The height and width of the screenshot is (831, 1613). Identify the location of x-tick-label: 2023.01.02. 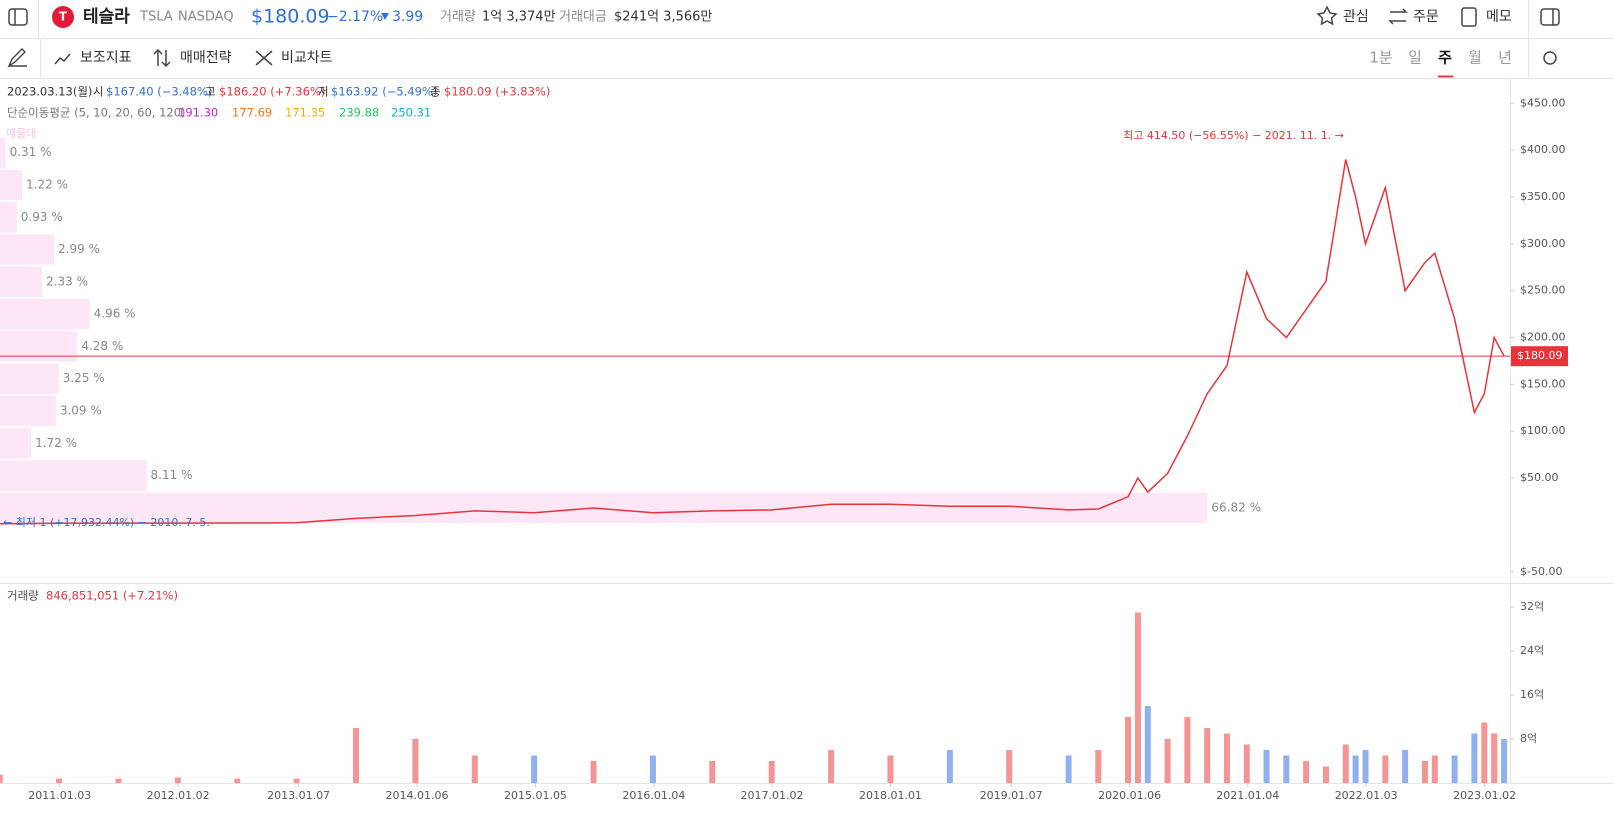
(1484, 795).